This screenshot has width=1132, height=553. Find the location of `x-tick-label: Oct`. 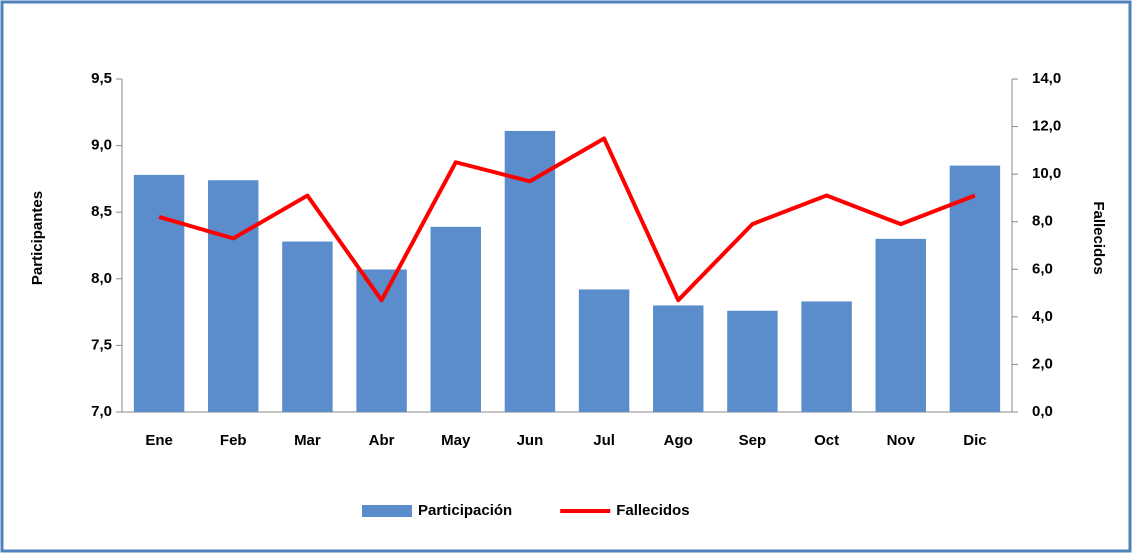

x-tick-label: Oct is located at coordinates (826, 440).